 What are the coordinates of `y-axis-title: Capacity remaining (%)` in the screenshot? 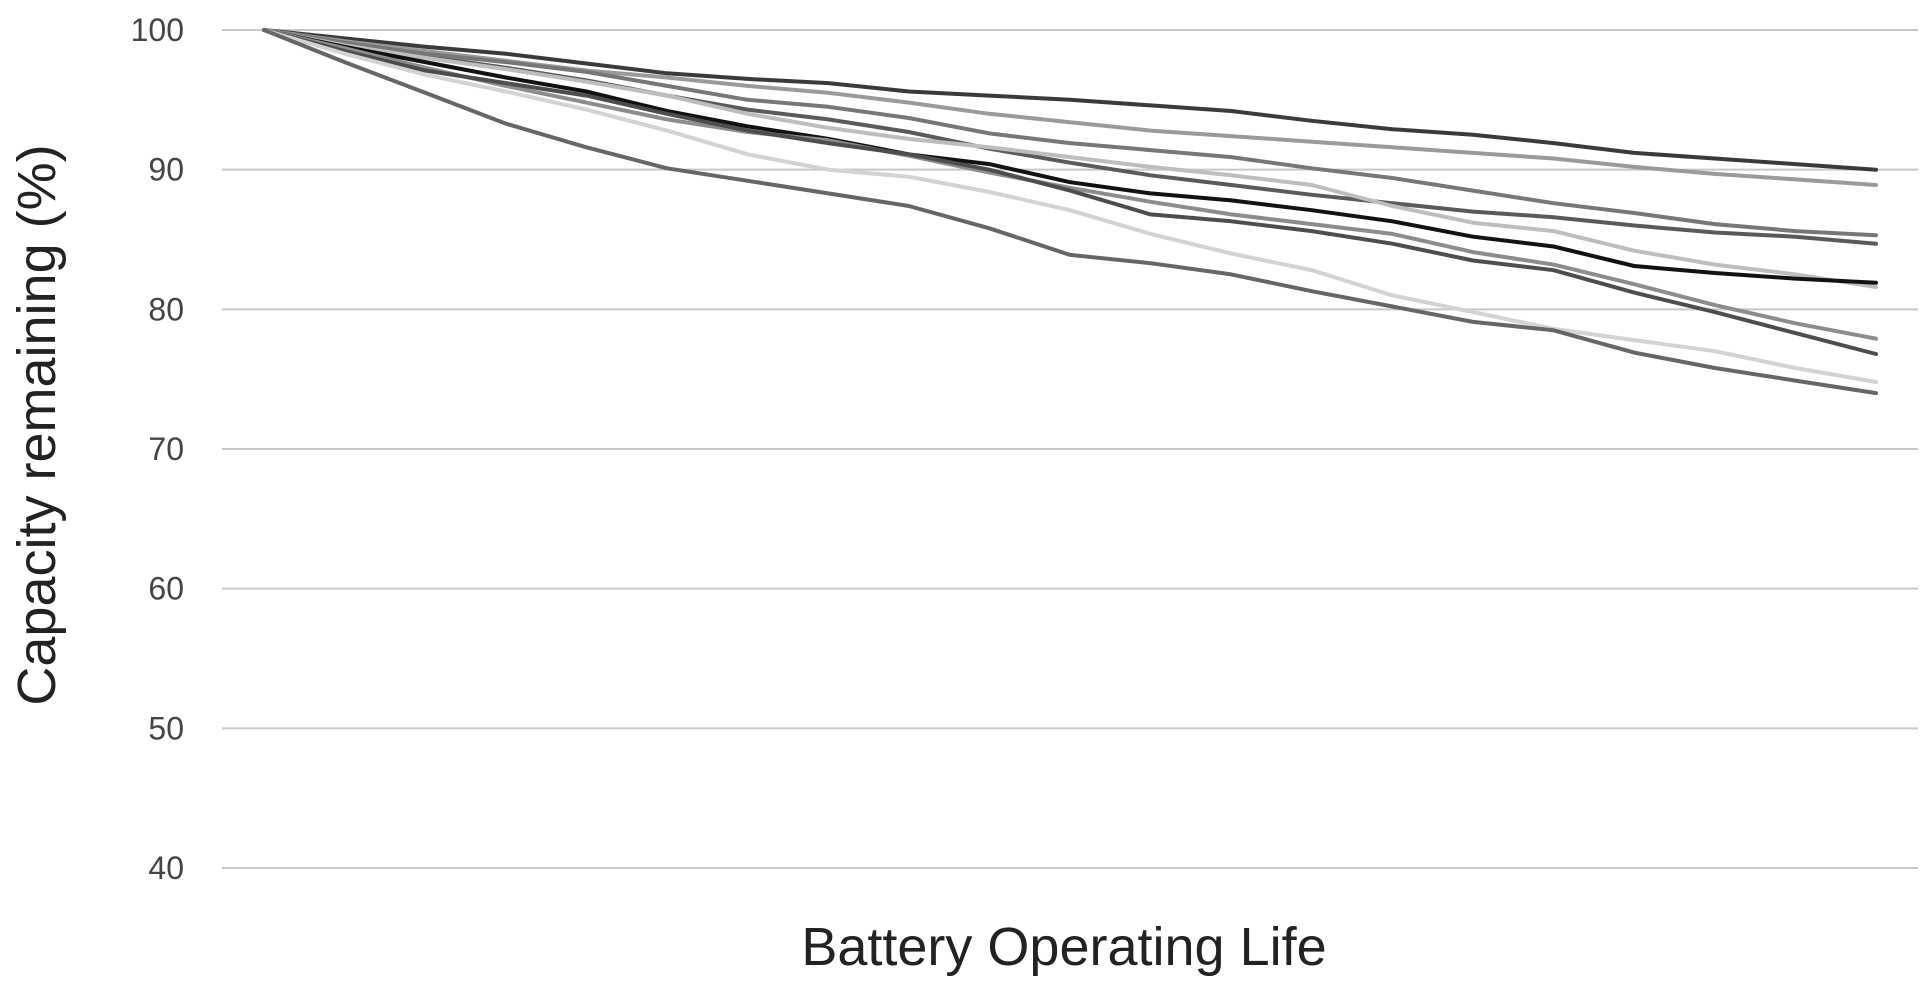 It's located at (37, 424).